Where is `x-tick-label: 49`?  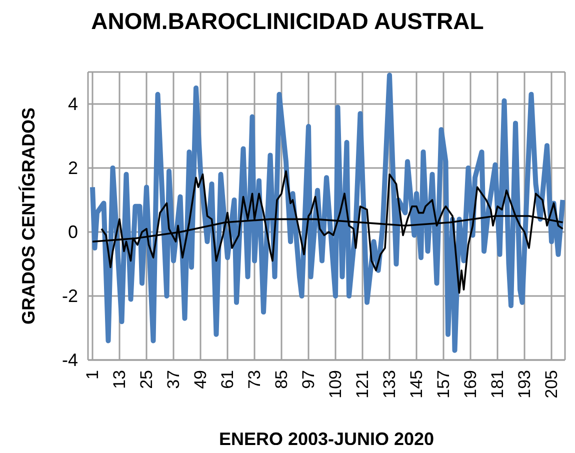 x-tick-label: 49 is located at coordinates (200, 379).